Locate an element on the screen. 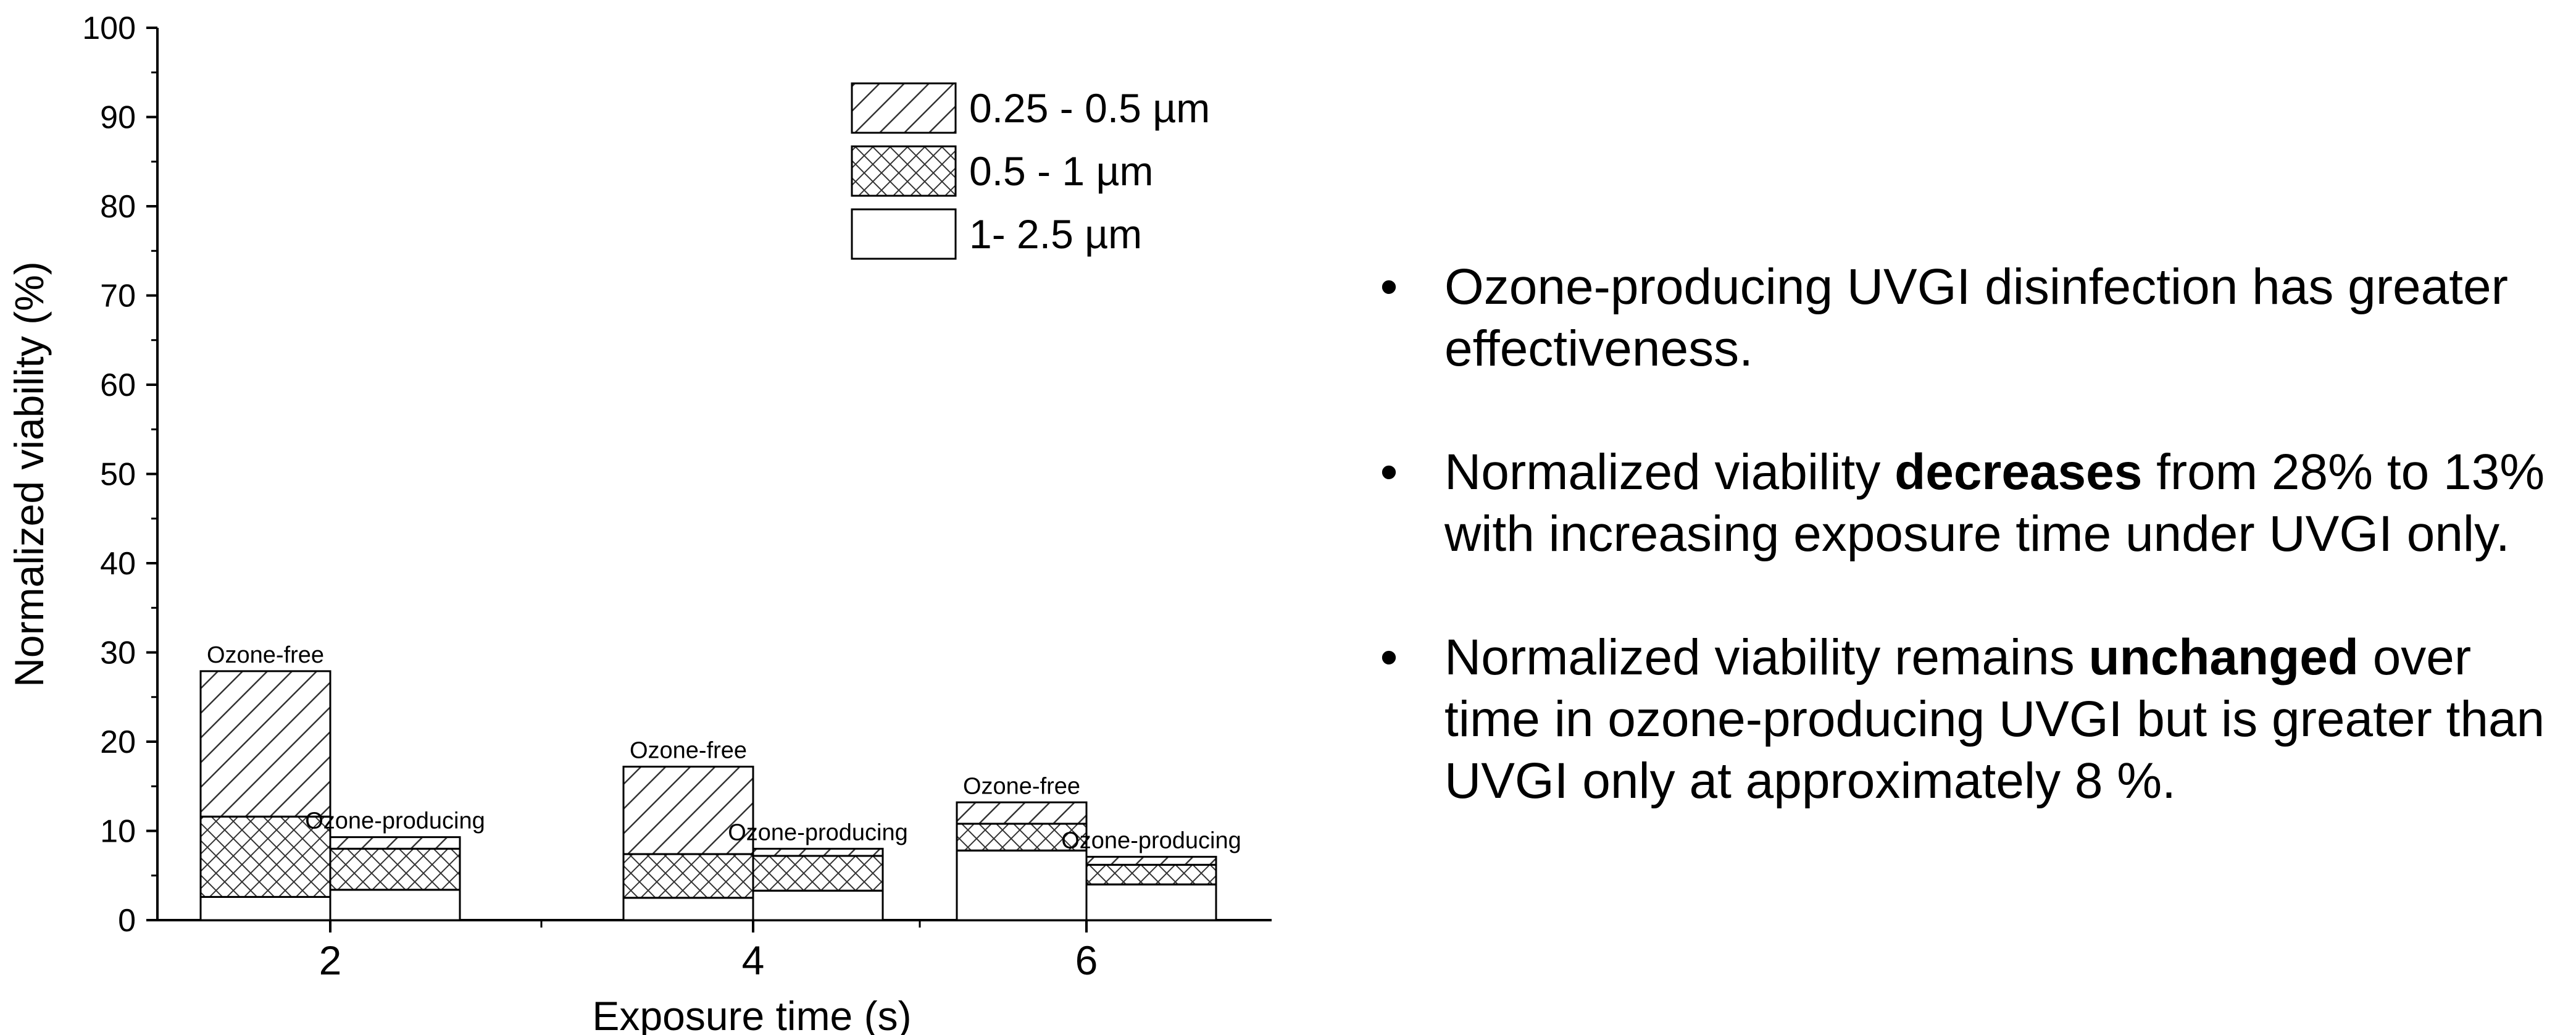  y-tick-label: 30 is located at coordinates (118, 653).